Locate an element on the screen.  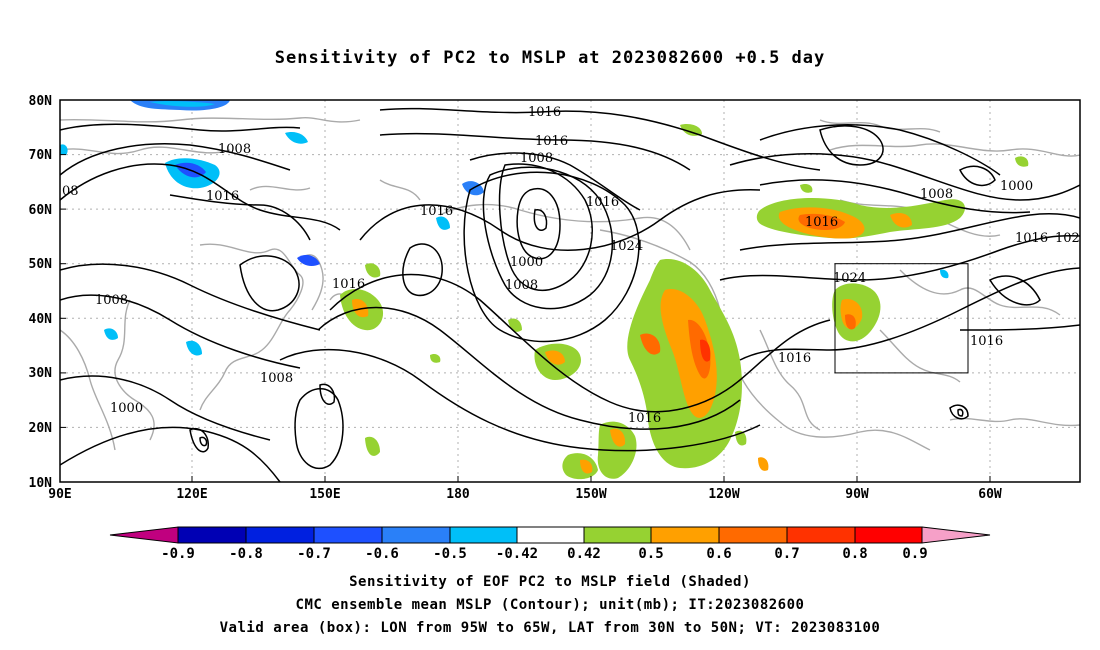
lat-tick-label: 40N is located at coordinates (41, 319).